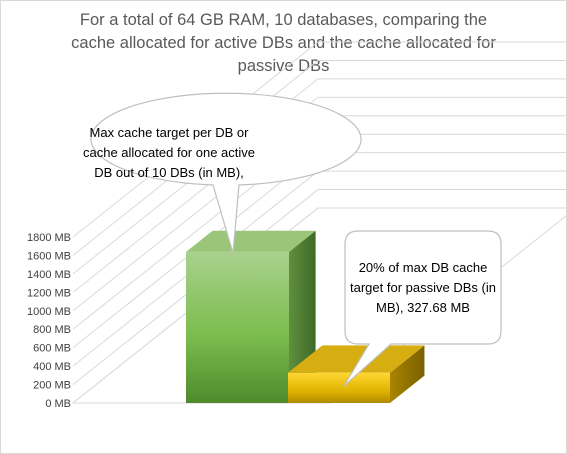 The image size is (567, 454). I want to click on bar-side, so click(407, 374).